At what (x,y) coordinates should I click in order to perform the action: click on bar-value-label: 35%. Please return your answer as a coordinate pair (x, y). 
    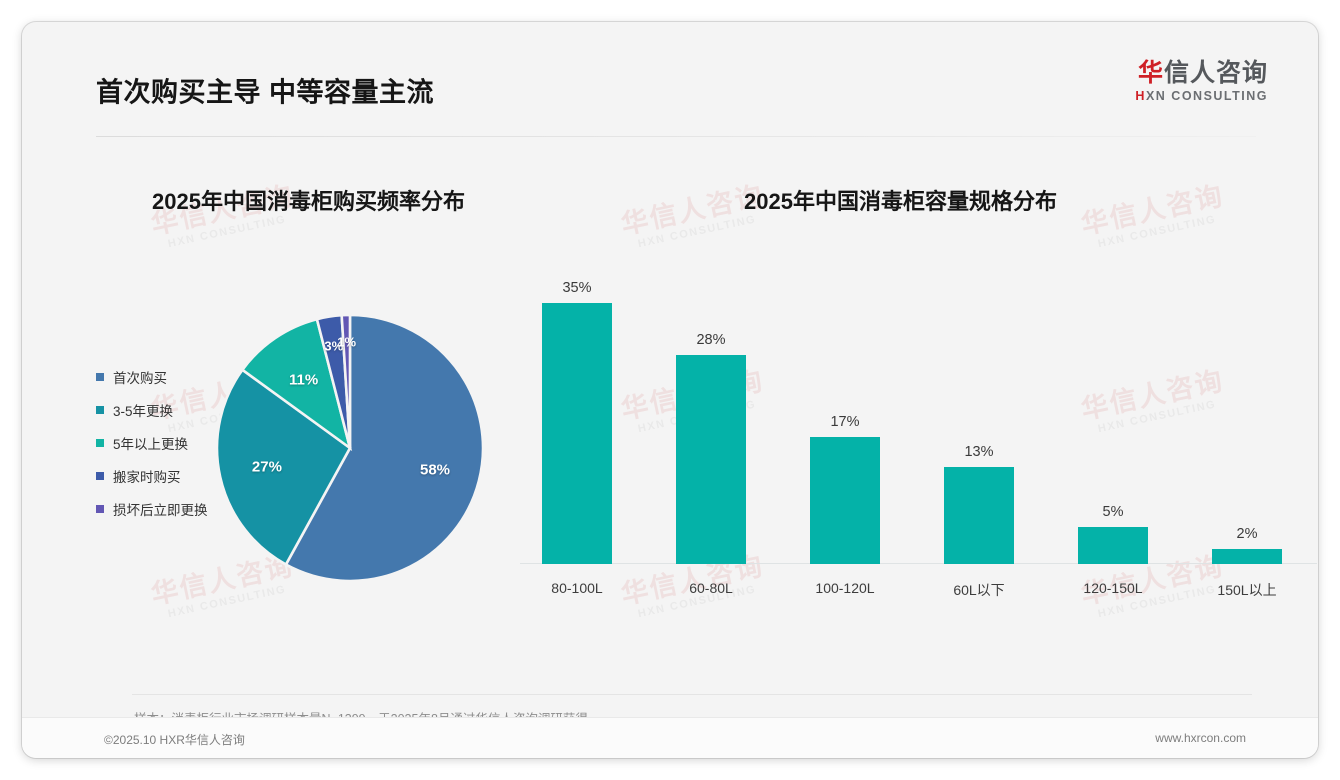
    Looking at the image, I should click on (577, 288).